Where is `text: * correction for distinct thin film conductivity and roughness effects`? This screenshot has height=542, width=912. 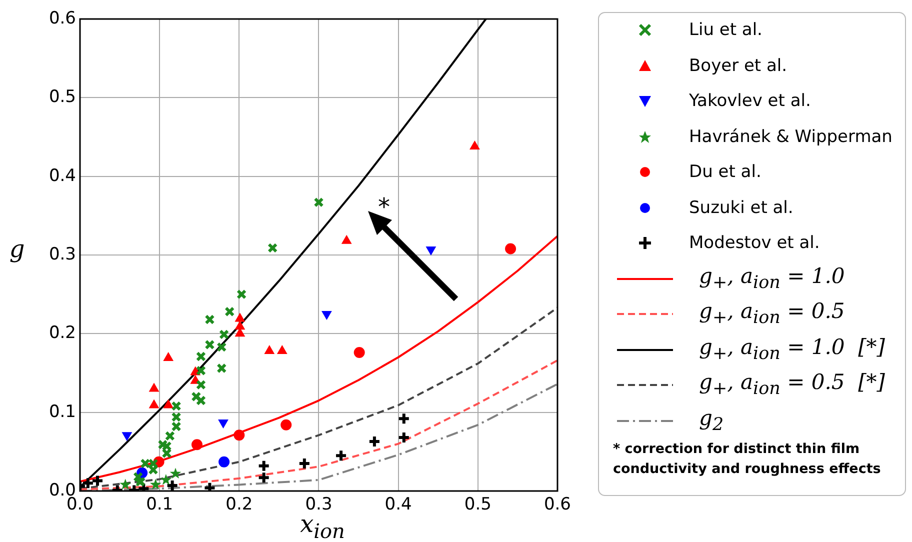
text: * correction for distinct thin film conductivity and roughness effects is located at coordinates (747, 459).